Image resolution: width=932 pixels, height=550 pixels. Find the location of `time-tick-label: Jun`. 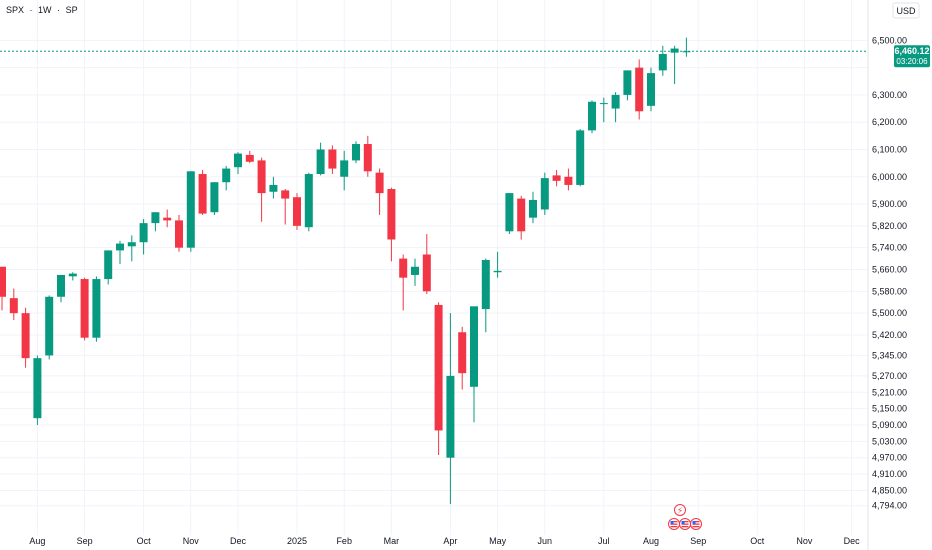

time-tick-label: Jun is located at coordinates (545, 541).